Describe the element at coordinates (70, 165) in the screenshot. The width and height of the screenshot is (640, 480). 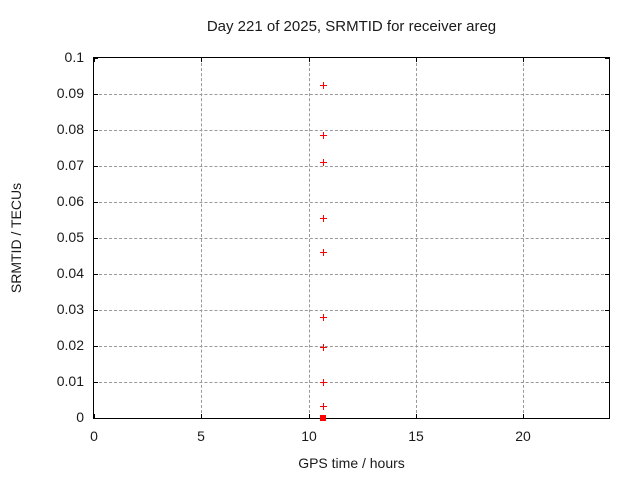
I see `y-tick-label: 0.07` at that location.